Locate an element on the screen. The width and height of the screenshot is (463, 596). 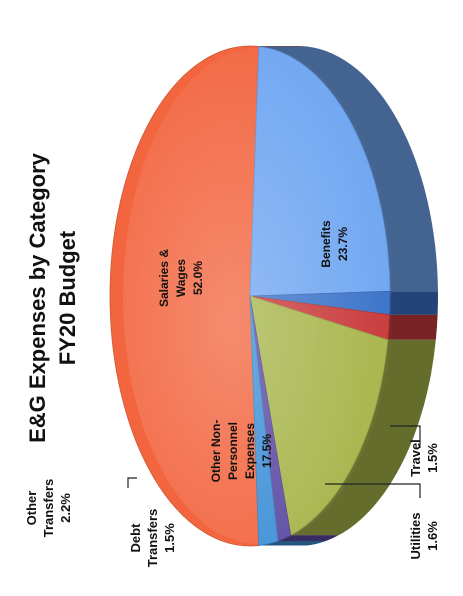
label-debt-value: 1.5% is located at coordinates (169, 538).